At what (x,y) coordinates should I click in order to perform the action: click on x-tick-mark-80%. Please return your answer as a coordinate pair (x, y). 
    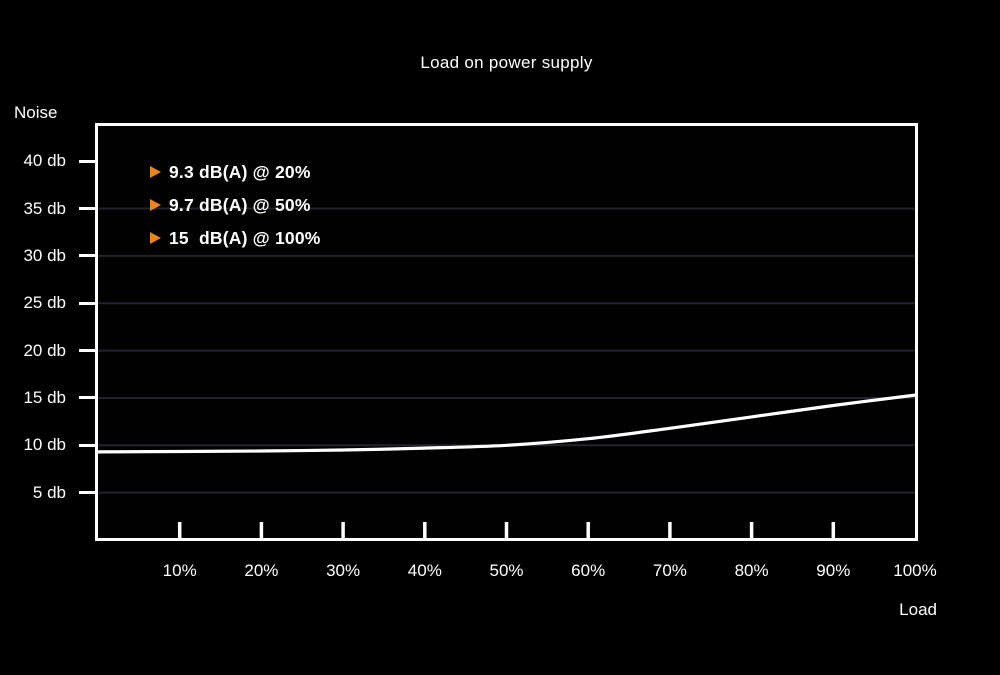
    Looking at the image, I should click on (751, 530).